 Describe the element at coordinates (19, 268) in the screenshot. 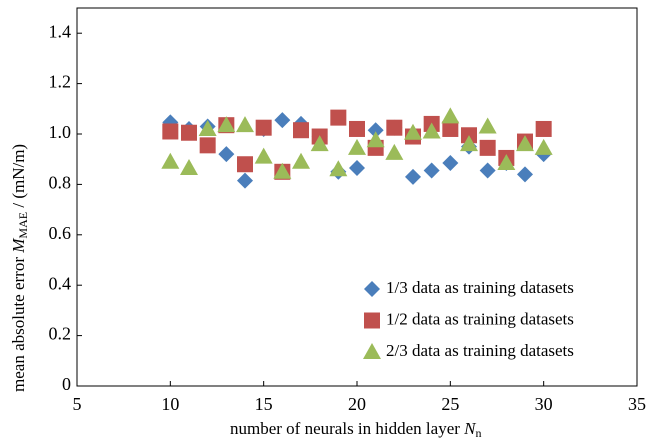

I see `y-axis-label: mean absolute error MMAE / (mN/m)` at that location.